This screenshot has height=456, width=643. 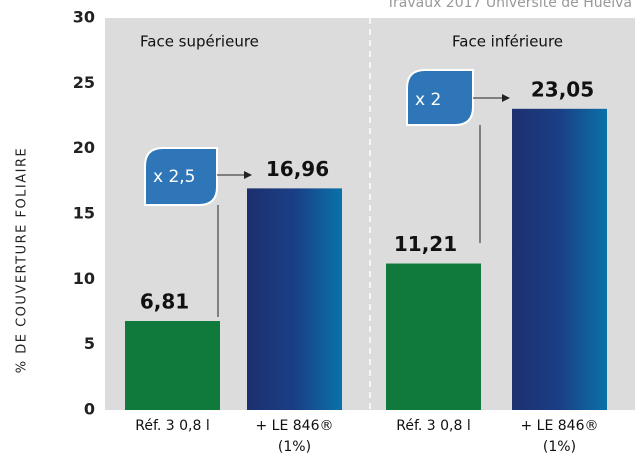 I want to click on y-tick-label: 25, so click(x=84, y=82).